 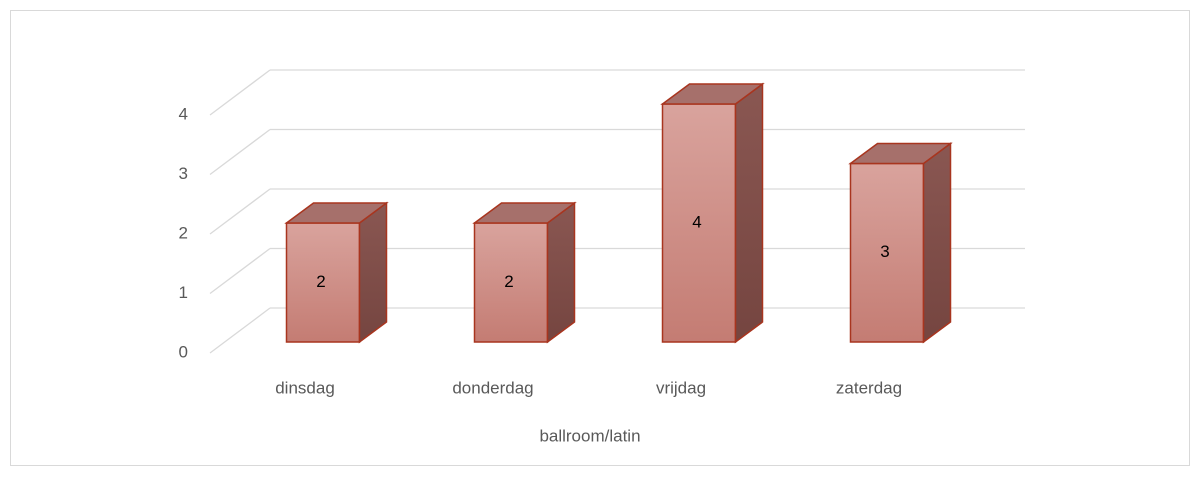 I want to click on data-label: 3, so click(x=884, y=251).